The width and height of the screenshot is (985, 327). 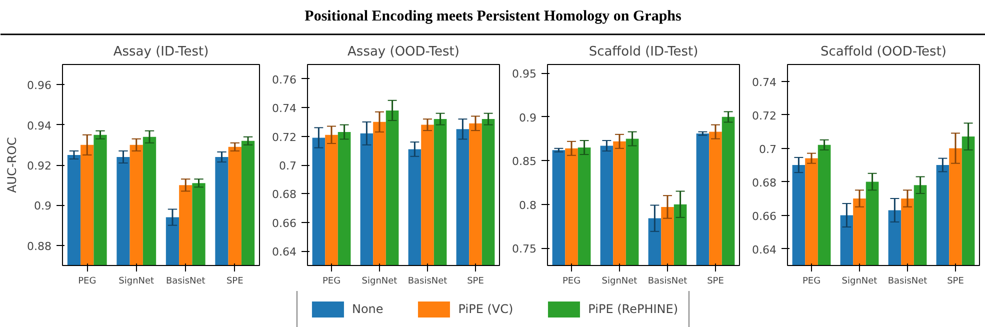 I want to click on chart-title: Assay (ID-Test), so click(x=161, y=52).